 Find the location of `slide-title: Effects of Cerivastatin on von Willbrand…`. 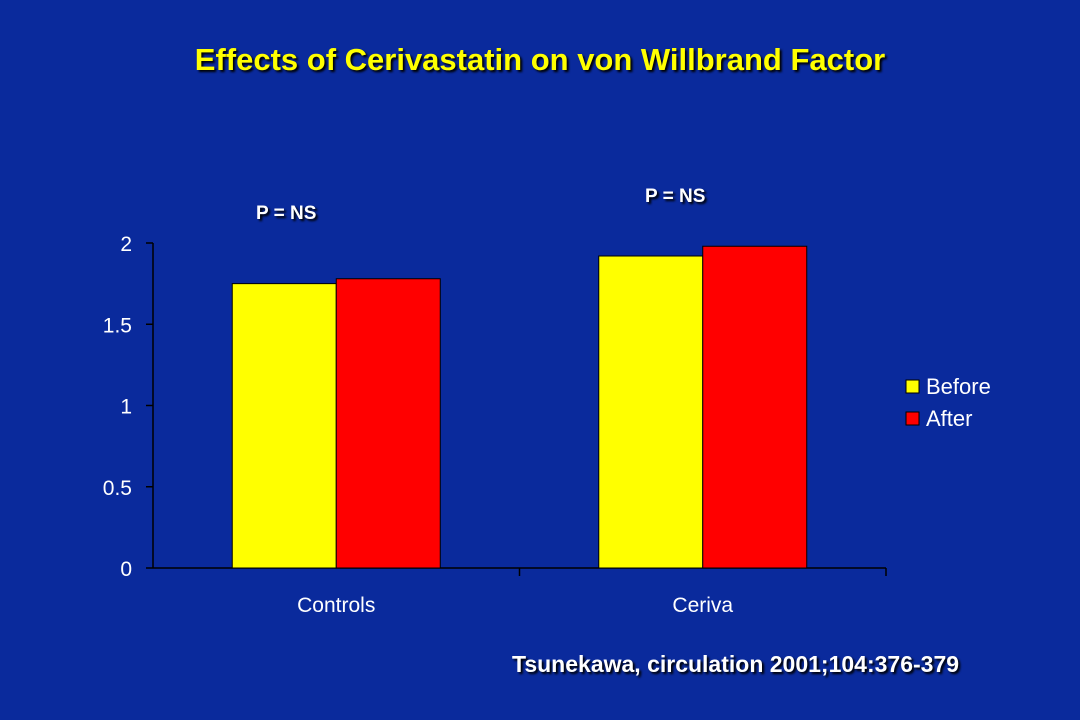

slide-title: Effects of Cerivastatin on von Willbrand… is located at coordinates (540, 59).